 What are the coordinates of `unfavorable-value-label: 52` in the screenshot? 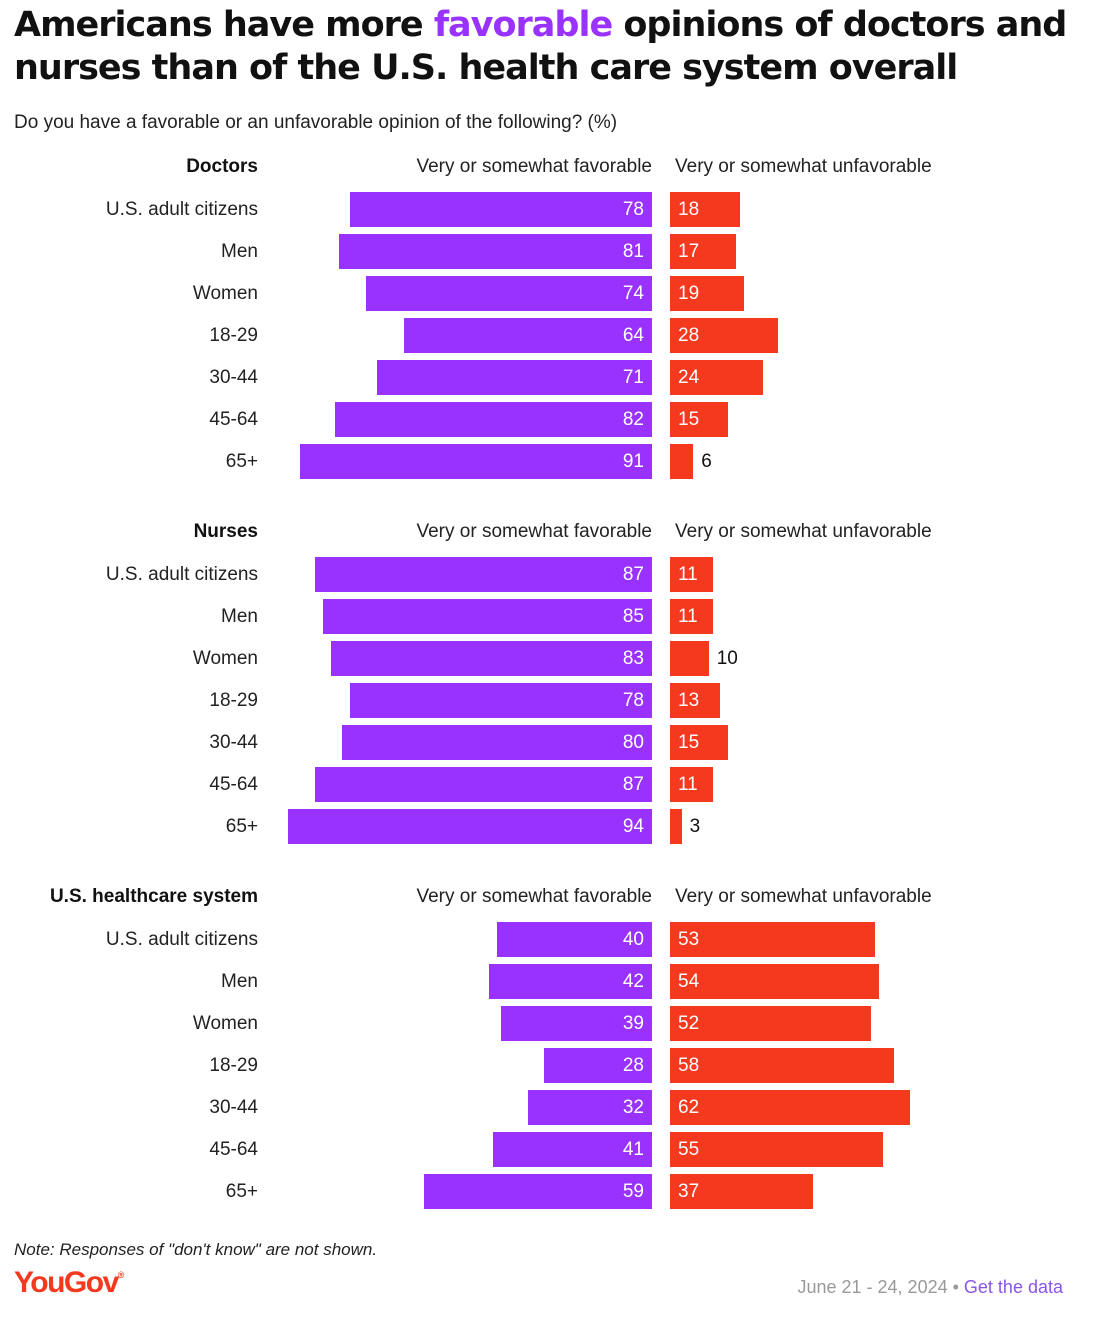 It's located at (689, 1023).